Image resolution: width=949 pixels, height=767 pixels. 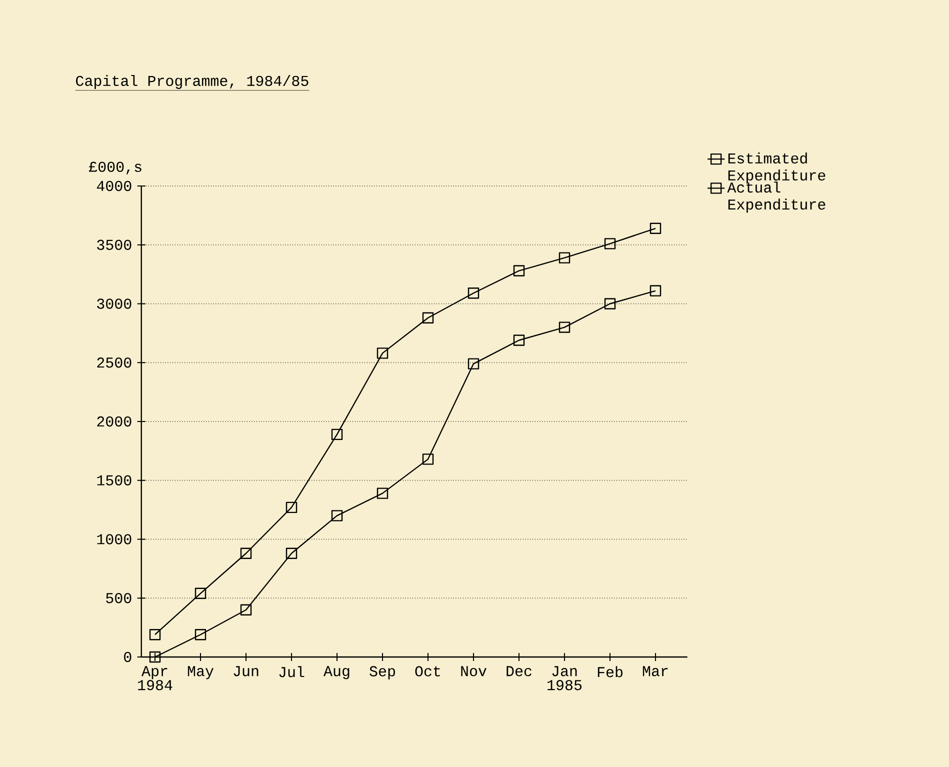 What do you see at coordinates (119, 598) in the screenshot?
I see `y-tick-label: 500` at bounding box center [119, 598].